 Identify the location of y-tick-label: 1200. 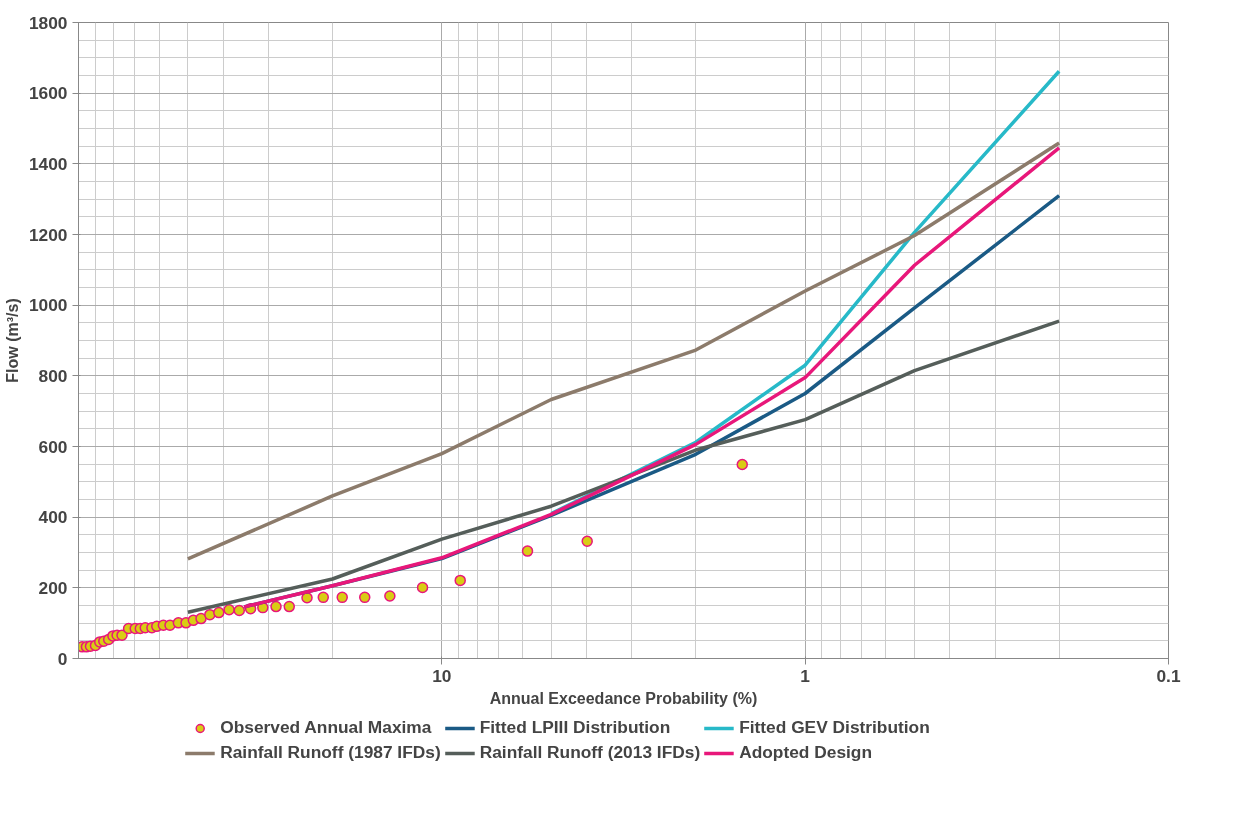
(48, 234).